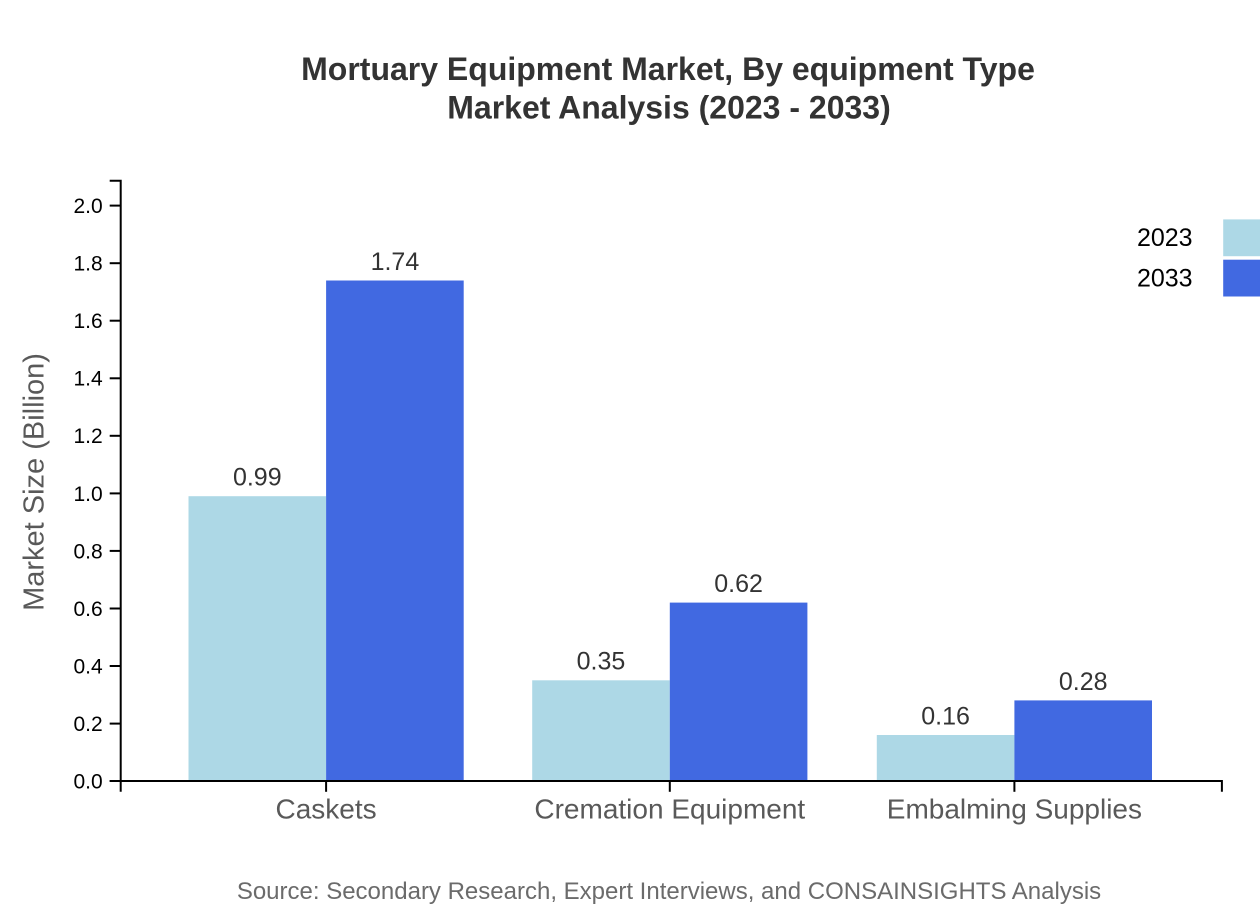 The image size is (1260, 920). I want to click on svg-text: 0.0, so click(87, 781).